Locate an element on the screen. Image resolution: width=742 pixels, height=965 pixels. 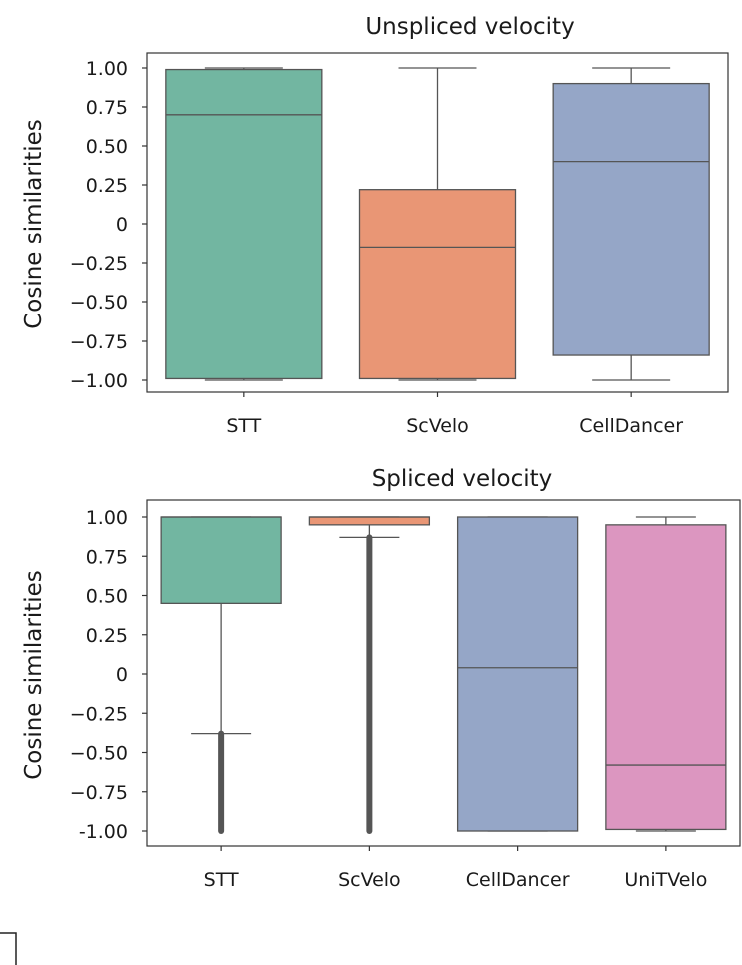
y-tick-label: -1.00 is located at coordinates (103, 832).